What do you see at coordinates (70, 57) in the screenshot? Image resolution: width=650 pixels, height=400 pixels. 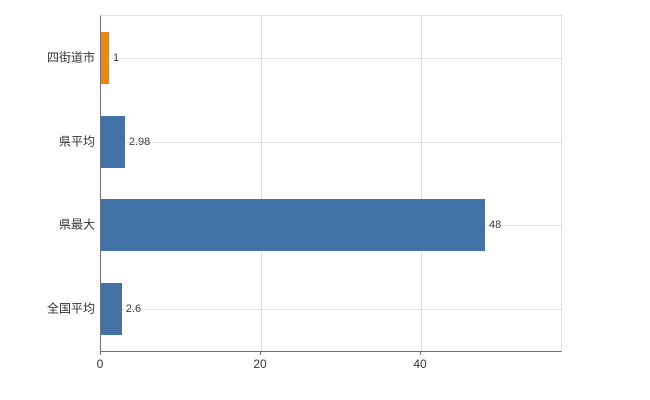 I see `category-label: 四街道市` at bounding box center [70, 57].